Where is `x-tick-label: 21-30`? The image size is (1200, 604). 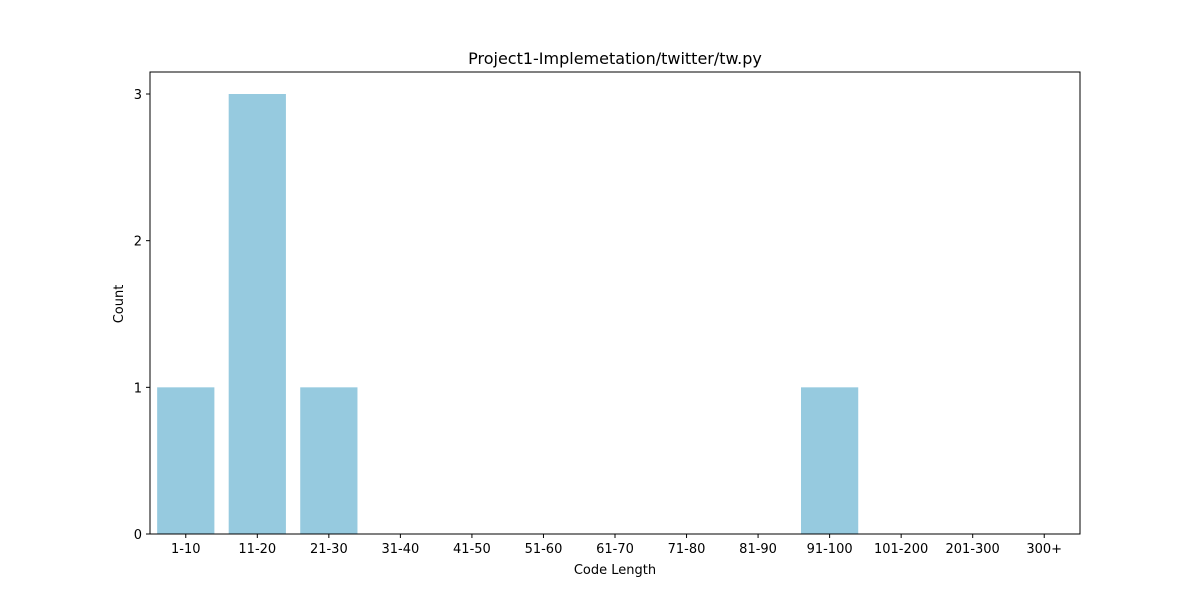 x-tick-label: 21-30 is located at coordinates (329, 549).